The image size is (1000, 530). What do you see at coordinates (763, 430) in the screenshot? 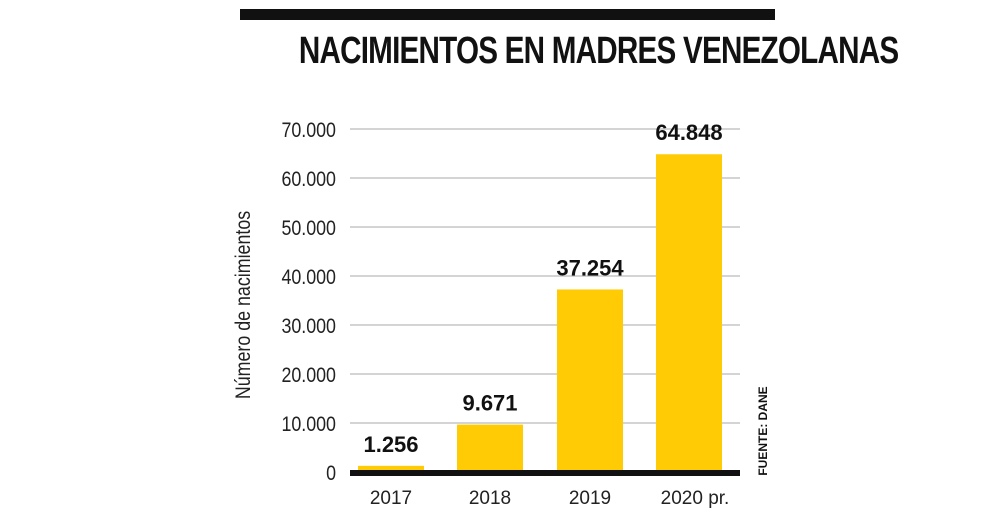
I see `source-credit: FUENTE: DANE` at bounding box center [763, 430].